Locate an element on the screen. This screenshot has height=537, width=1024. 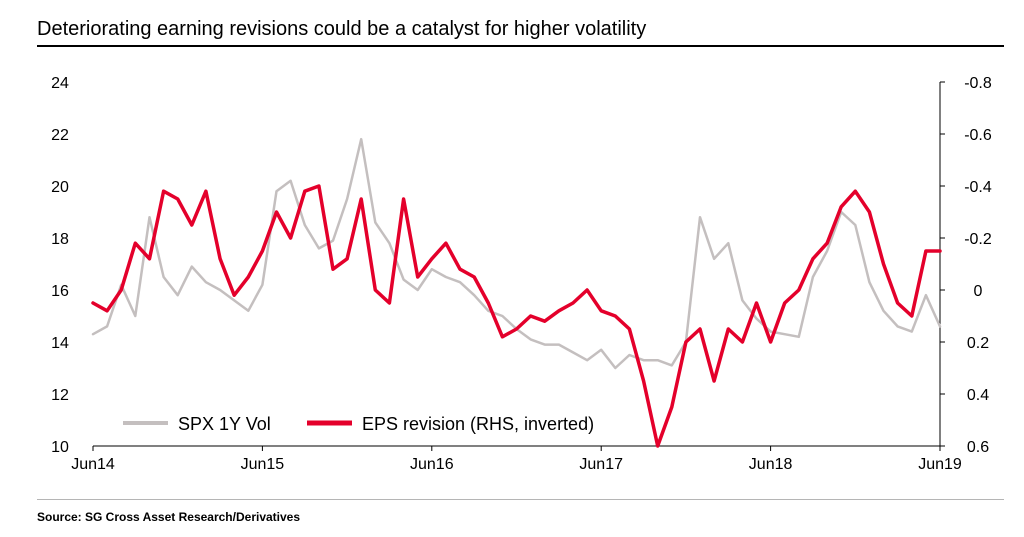
x-tick-label: Jun14 is located at coordinates (93, 464).